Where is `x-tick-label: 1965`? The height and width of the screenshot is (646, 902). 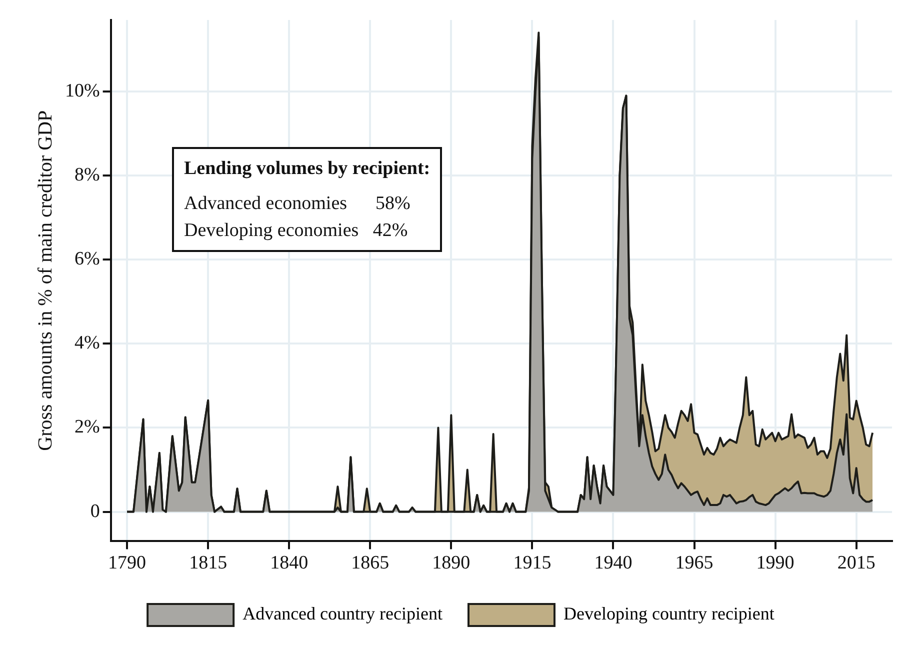 x-tick-label: 1965 is located at coordinates (694, 563).